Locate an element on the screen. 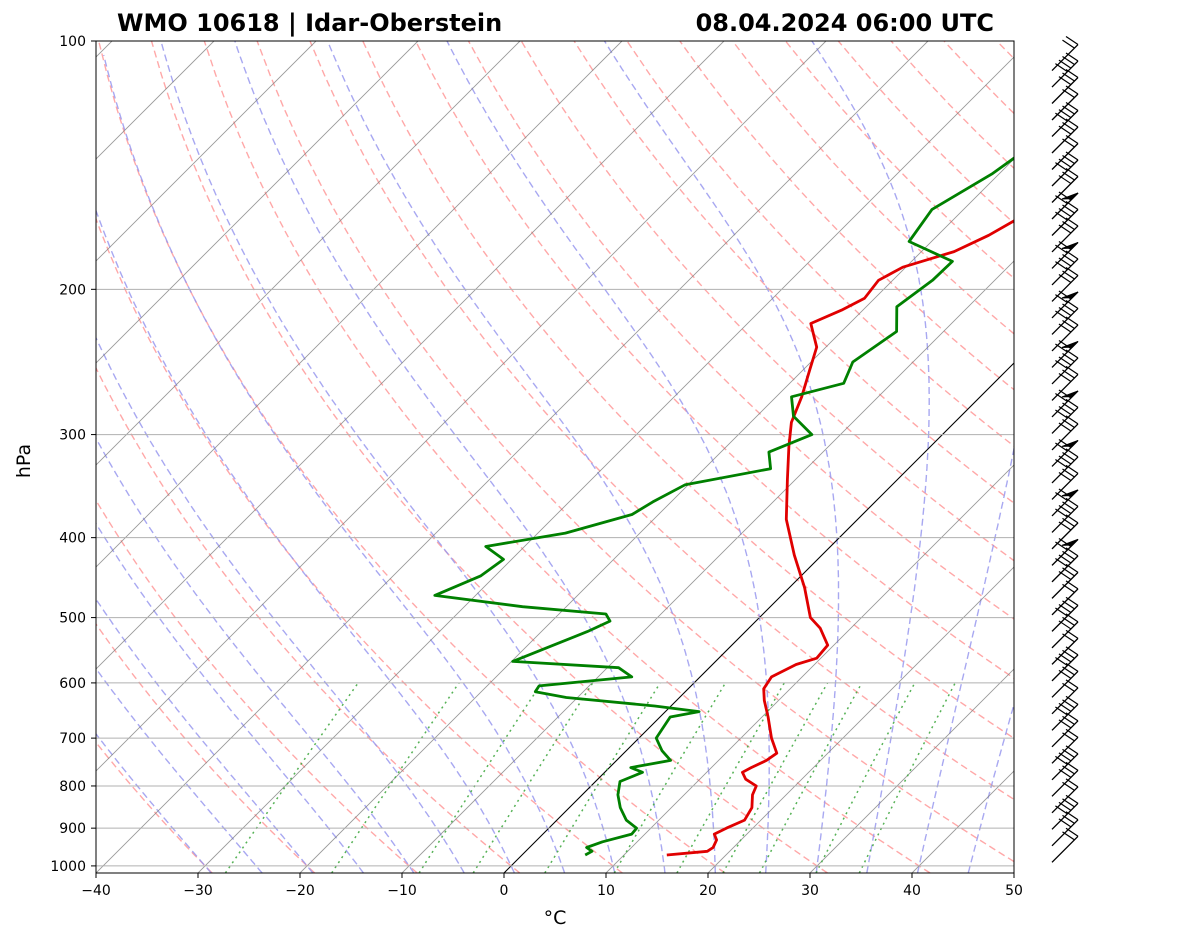  chart-title-datetime: 08.04.2024 06:00 UTC is located at coordinates (845, 23).